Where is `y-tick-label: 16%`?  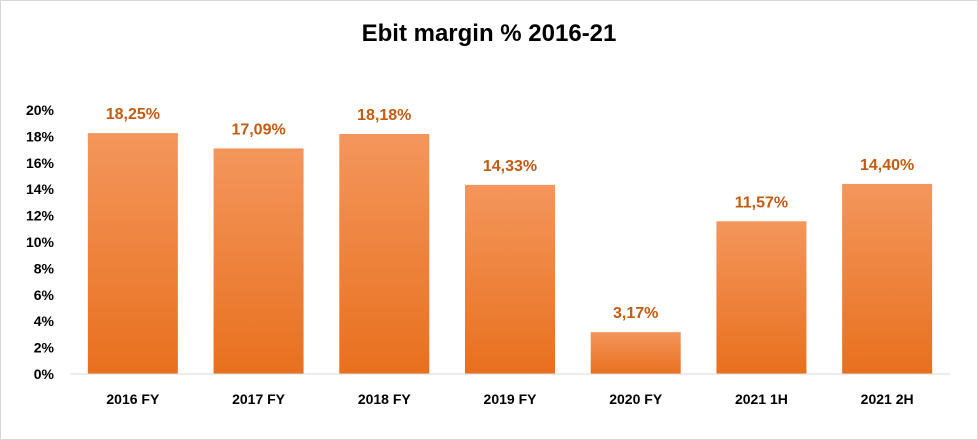 y-tick-label: 16% is located at coordinates (40, 163).